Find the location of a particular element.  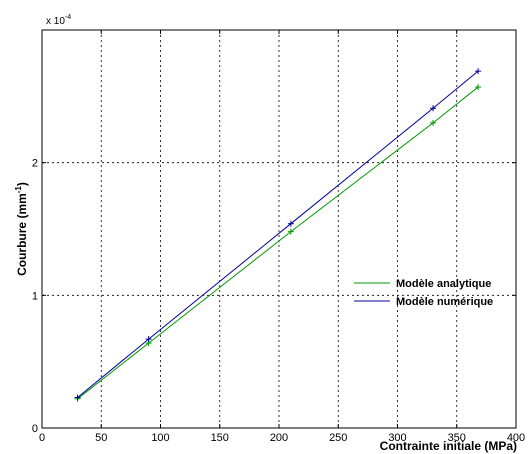

y-axis-label: Courbure (mm-1) is located at coordinates (21, 229).